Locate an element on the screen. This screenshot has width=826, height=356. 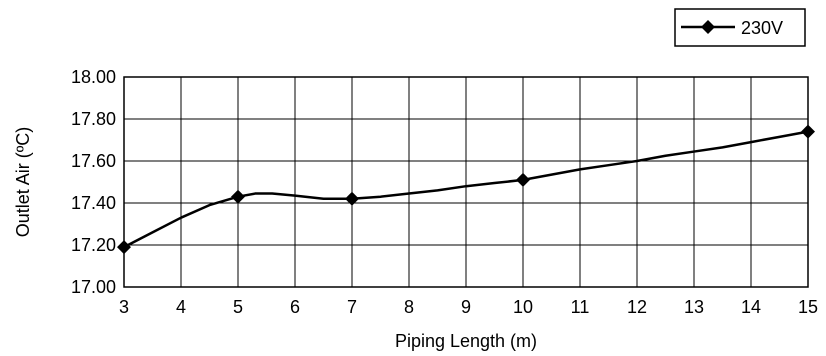
x-tick-label: 4 is located at coordinates (181, 307).